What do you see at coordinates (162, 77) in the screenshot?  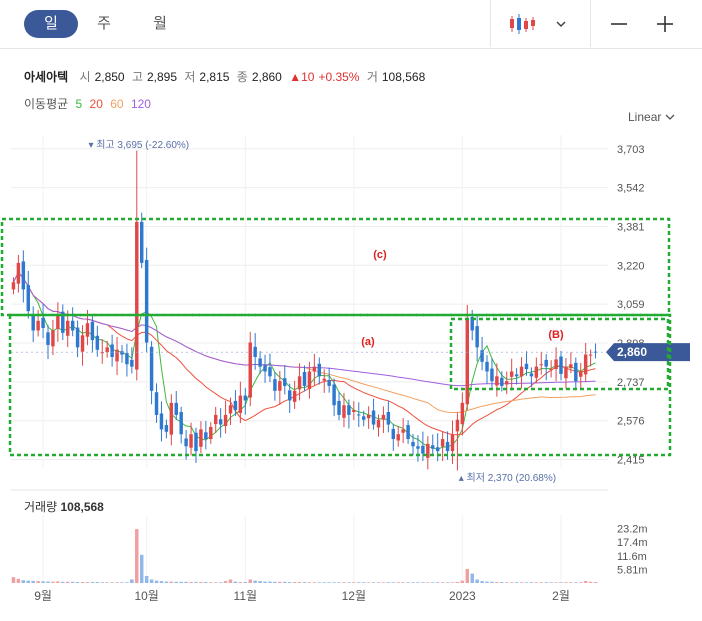 I see `high-value: 2,895` at bounding box center [162, 77].